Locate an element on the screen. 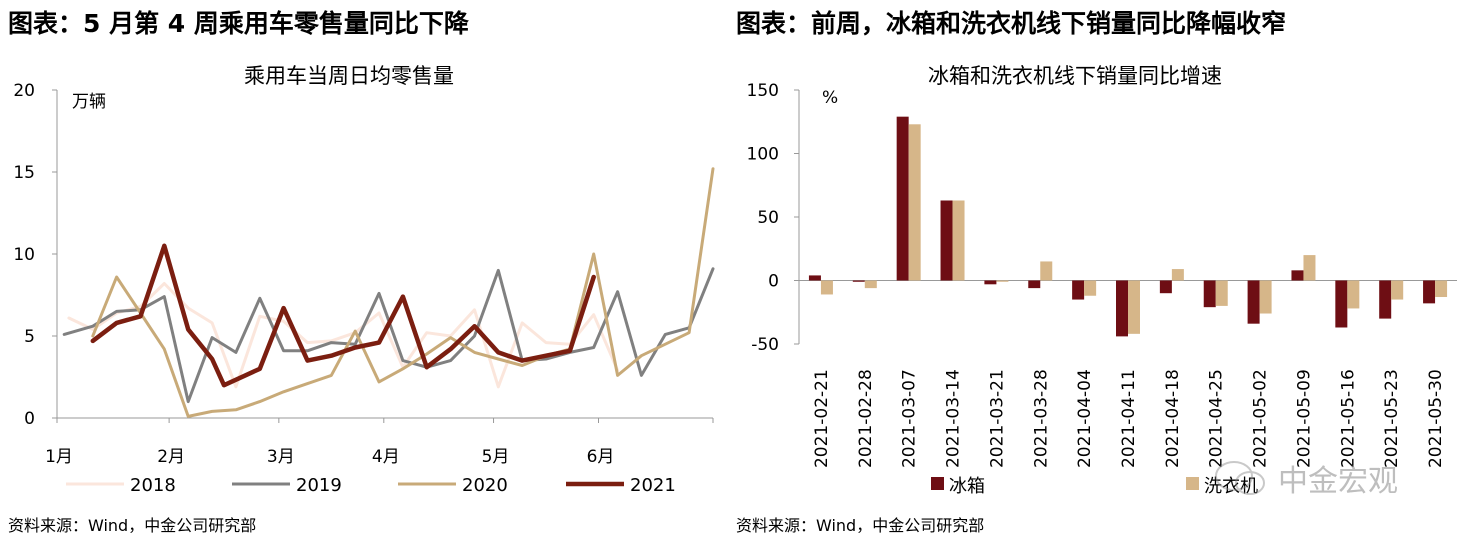 Image resolution: width=1462 pixels, height=540 pixels. right-y-tick-label: 0 is located at coordinates (773, 282).